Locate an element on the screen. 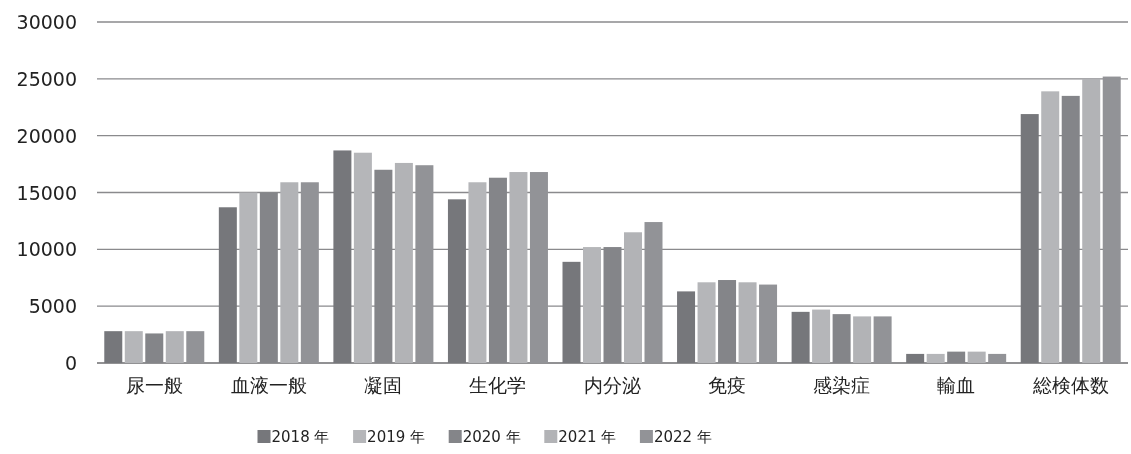 The image size is (1131, 454). x-tick-label: 生化学 is located at coordinates (498, 385).